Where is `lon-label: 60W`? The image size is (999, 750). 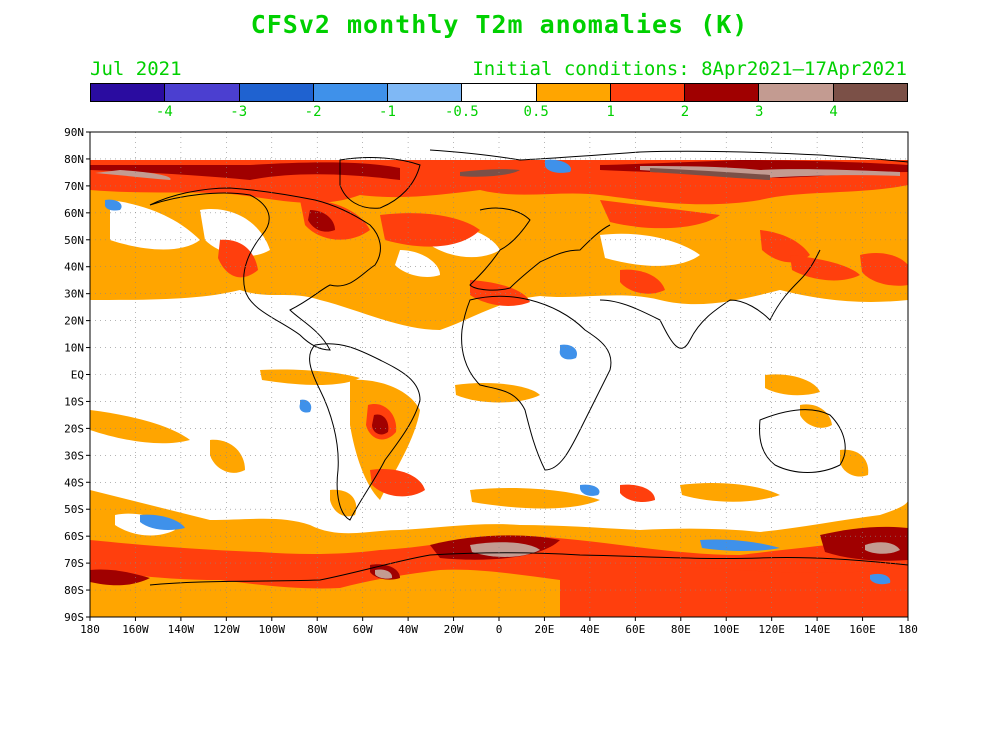 lon-label: 60W is located at coordinates (363, 629).